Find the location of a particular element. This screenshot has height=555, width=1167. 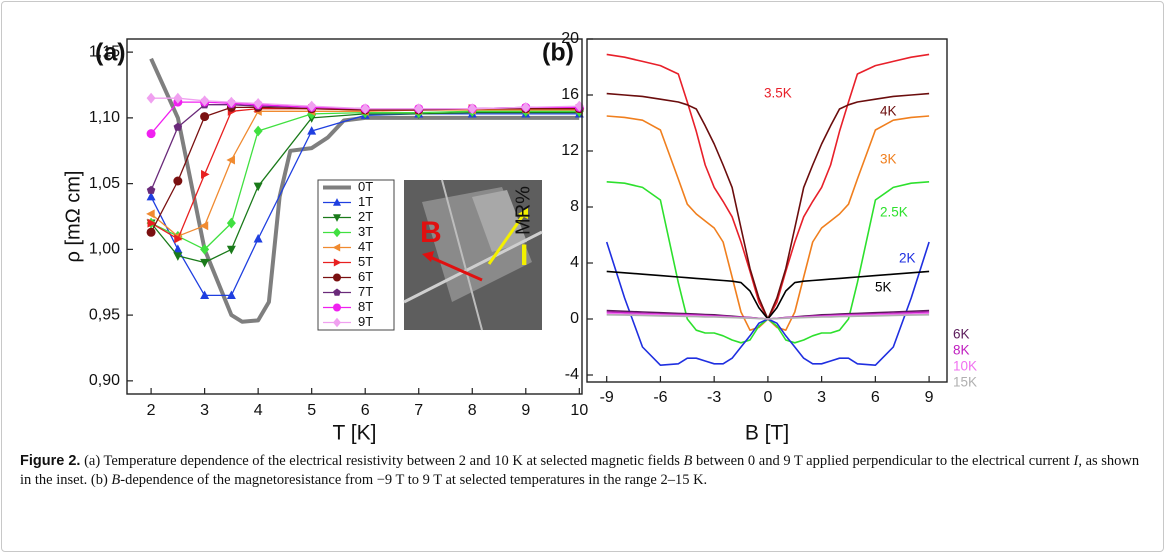

series-label: 5K is located at coordinates (883, 287).